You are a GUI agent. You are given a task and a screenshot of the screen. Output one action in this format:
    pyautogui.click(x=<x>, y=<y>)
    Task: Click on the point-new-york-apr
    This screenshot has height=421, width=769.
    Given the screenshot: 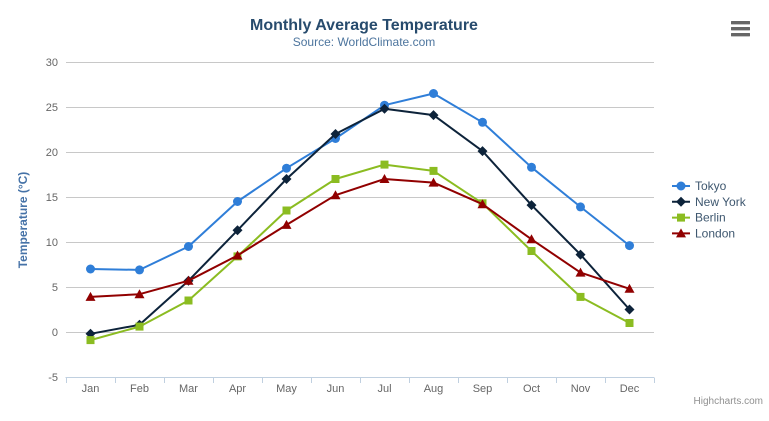 What is the action you would take?
    pyautogui.click(x=237, y=230)
    